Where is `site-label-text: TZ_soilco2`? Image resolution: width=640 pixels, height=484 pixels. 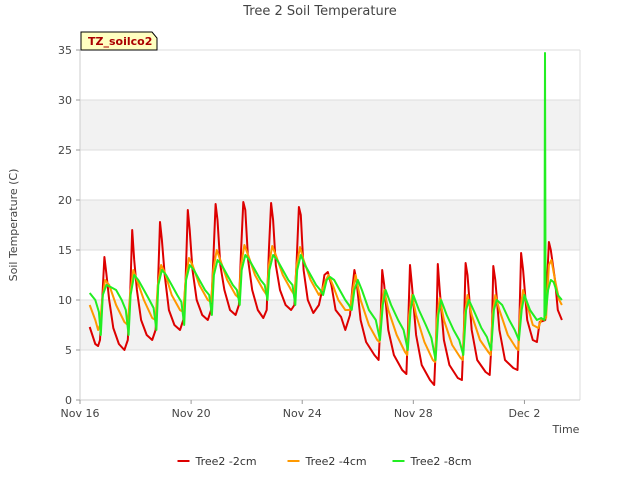
site-label-text: TZ_soilco2 is located at coordinates (120, 41).